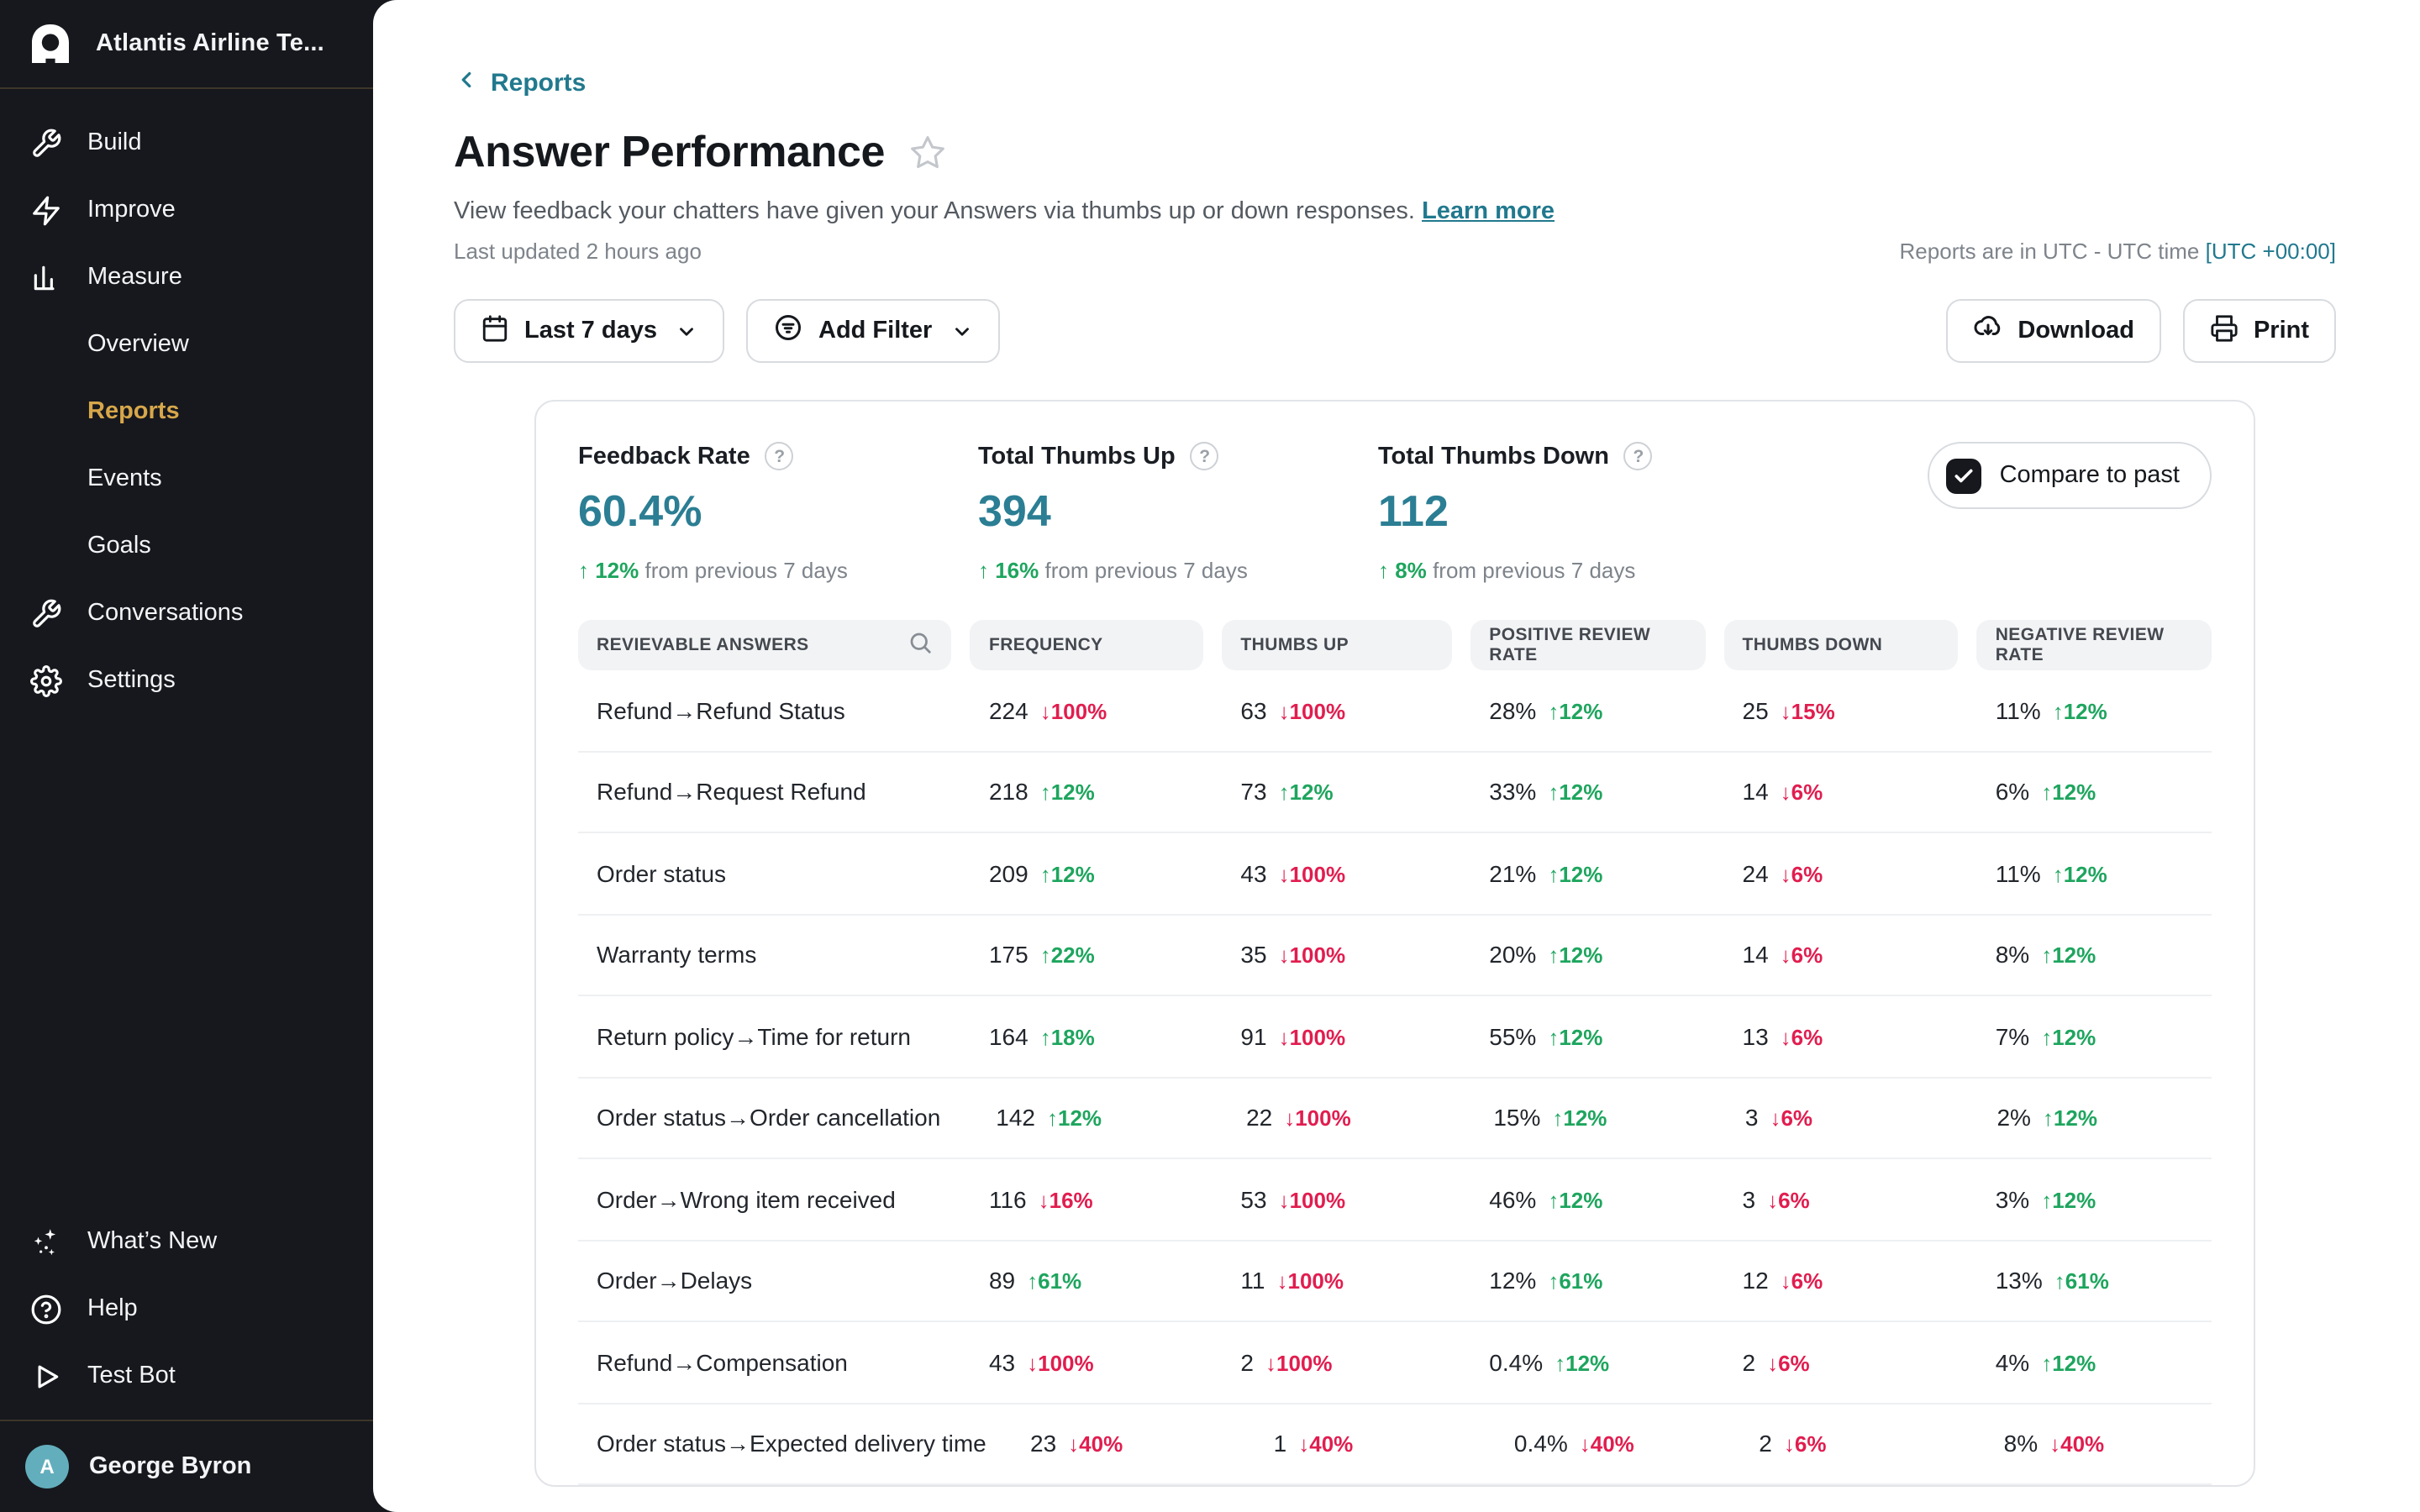  What do you see at coordinates (1841, 645) in the screenshot?
I see `column-header-thumbs-down: THUMBS DOWN` at bounding box center [1841, 645].